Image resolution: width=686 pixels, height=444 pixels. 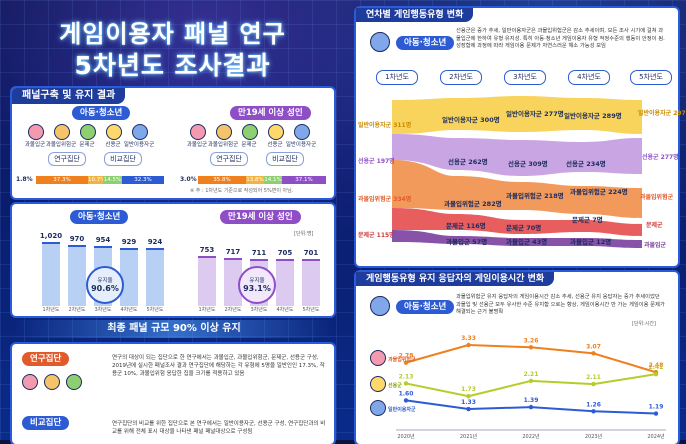 What do you see at coordinates (531, 400) in the screenshot?
I see `data-label: 1.39` at bounding box center [531, 400].